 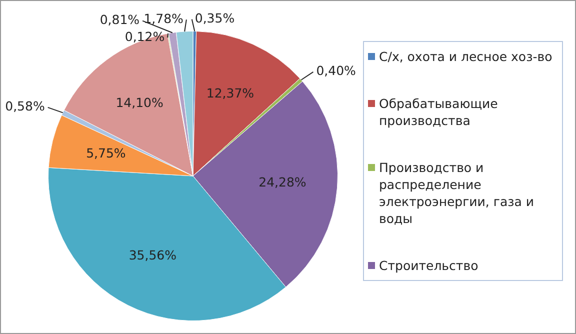 What do you see at coordinates (457, 193) in the screenshot?
I see `legend-label: Производство и распределение электроэнергии, газа и воды` at bounding box center [457, 193].